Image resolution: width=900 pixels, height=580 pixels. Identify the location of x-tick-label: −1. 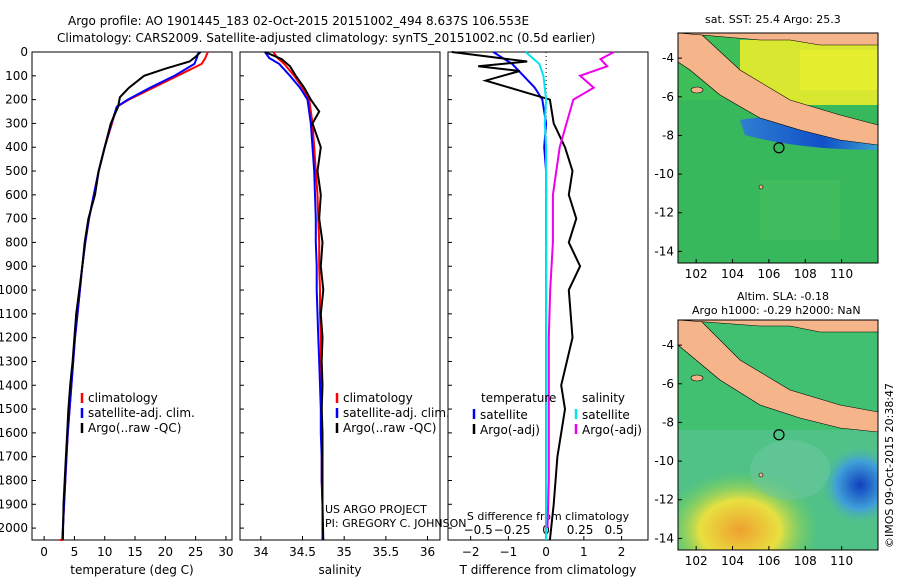
(509, 552).